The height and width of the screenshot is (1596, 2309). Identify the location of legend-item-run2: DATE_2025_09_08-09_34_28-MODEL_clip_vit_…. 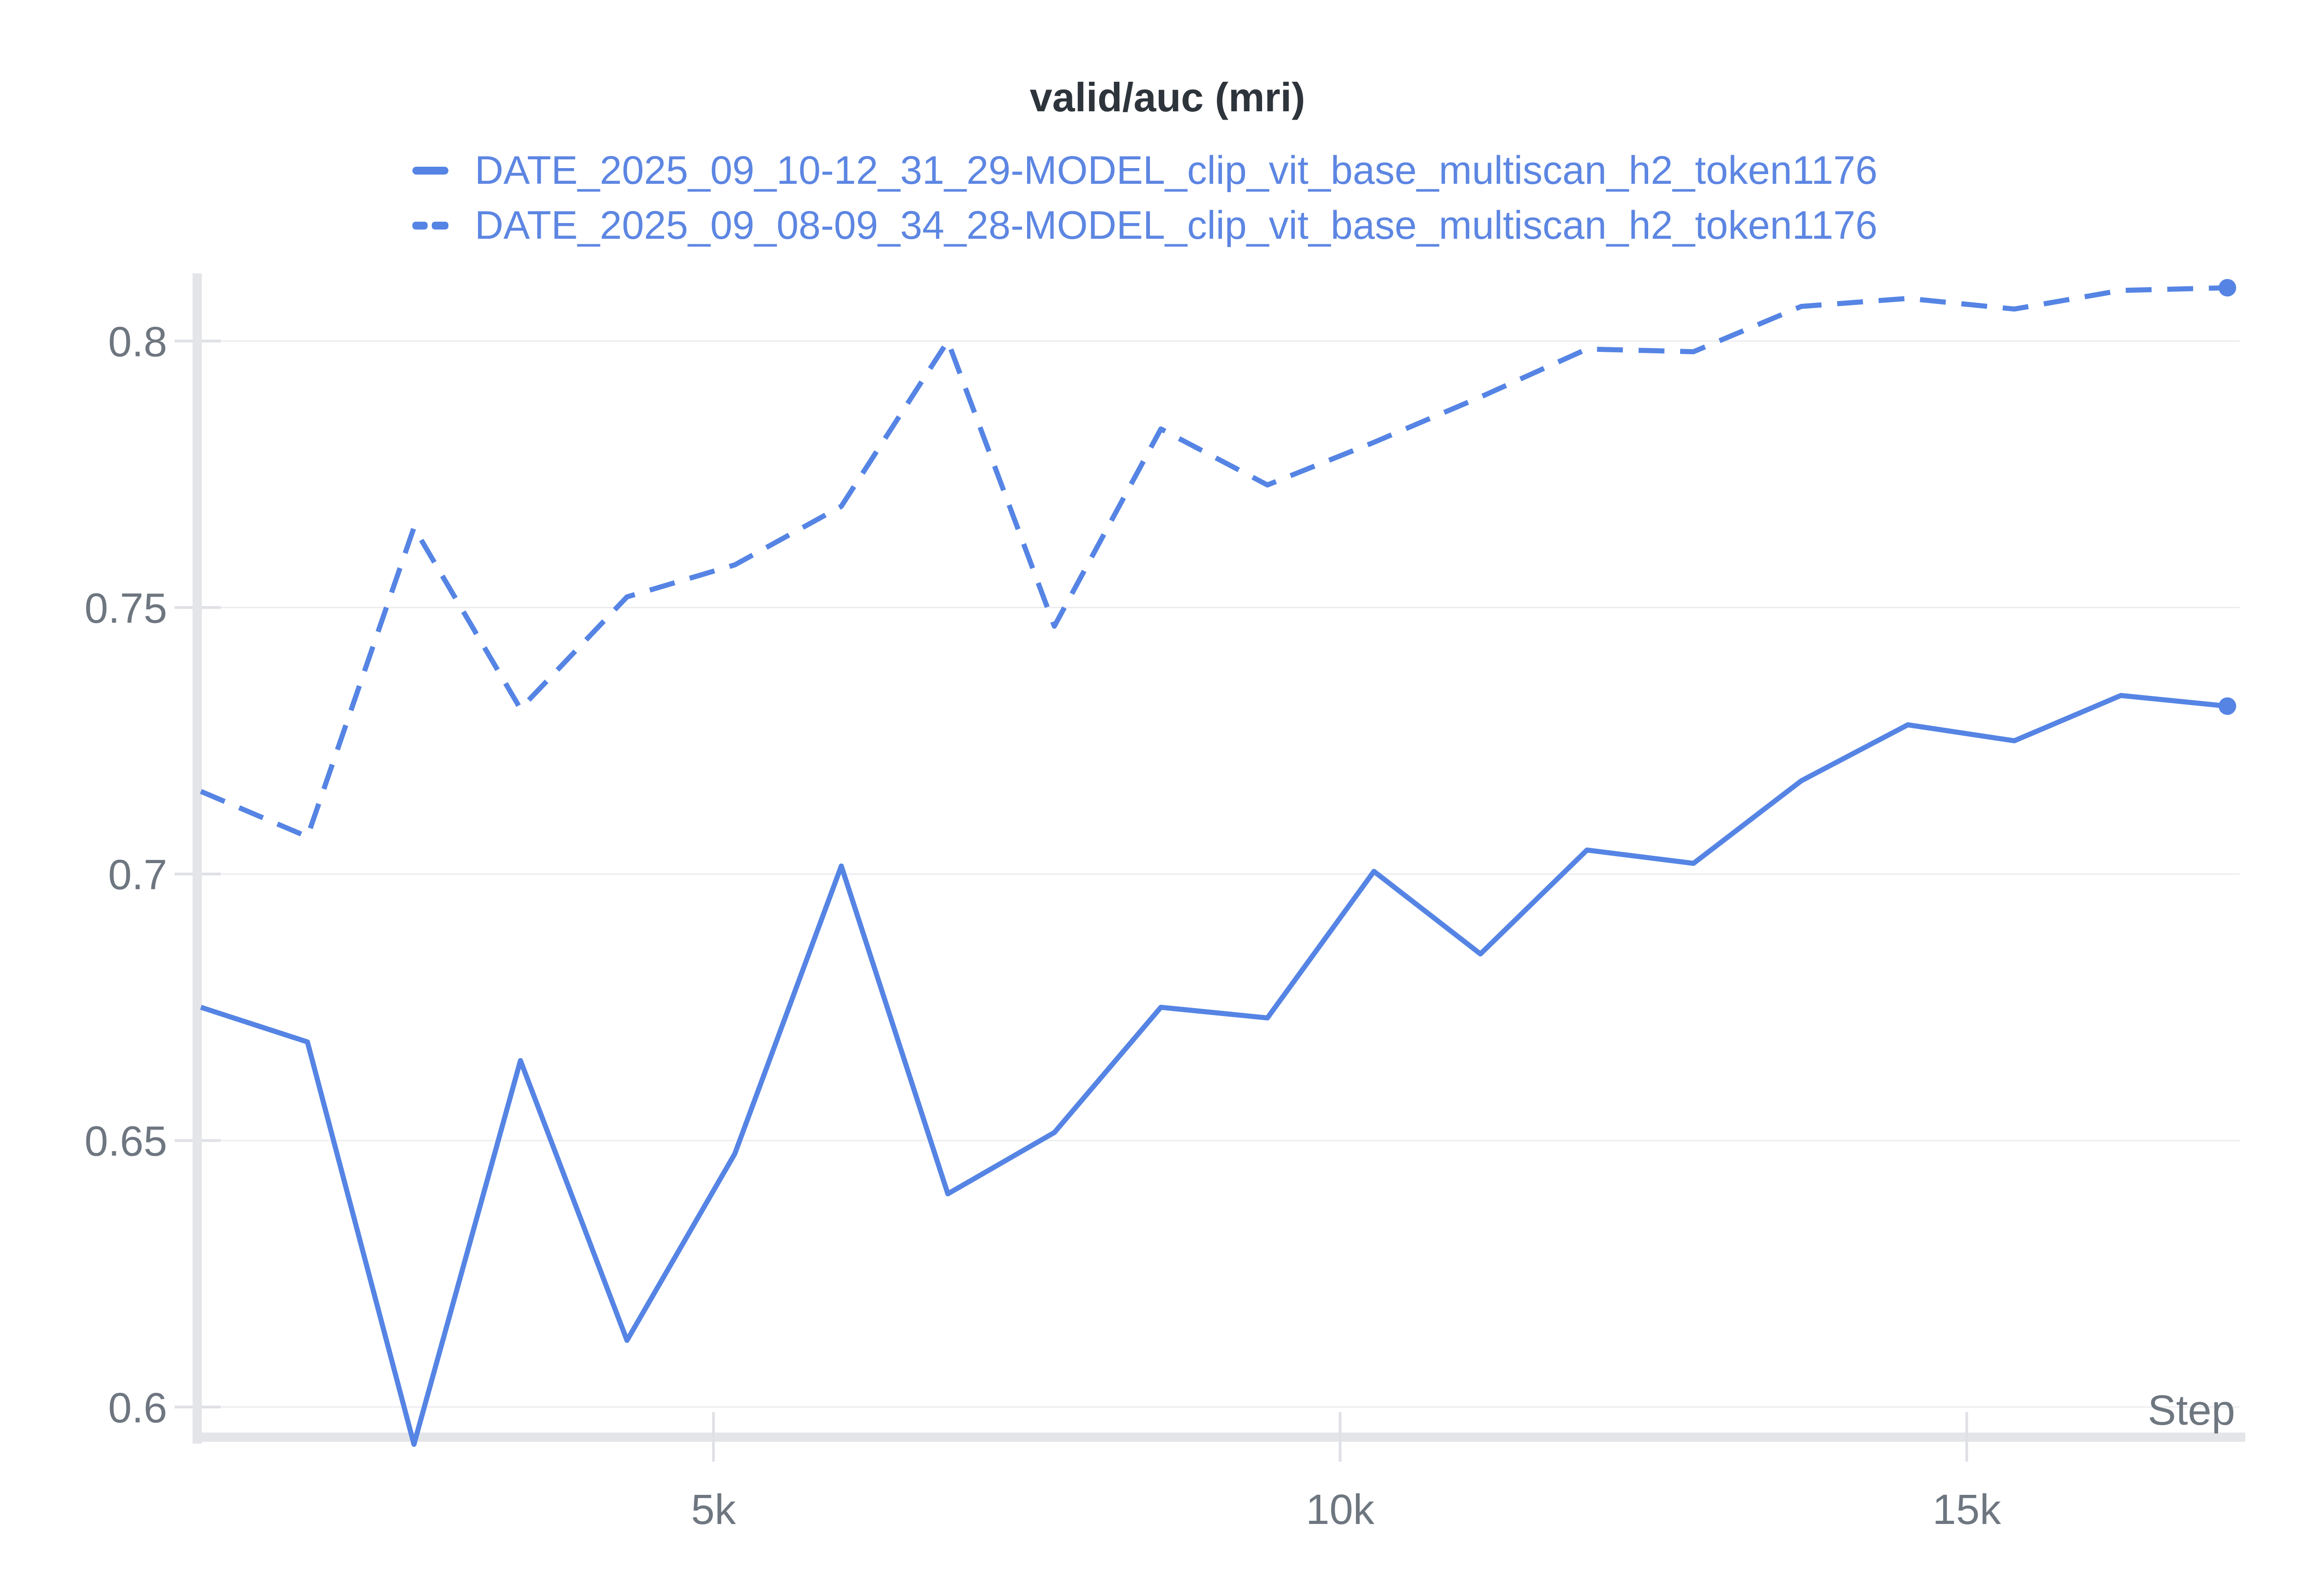
(1145, 225).